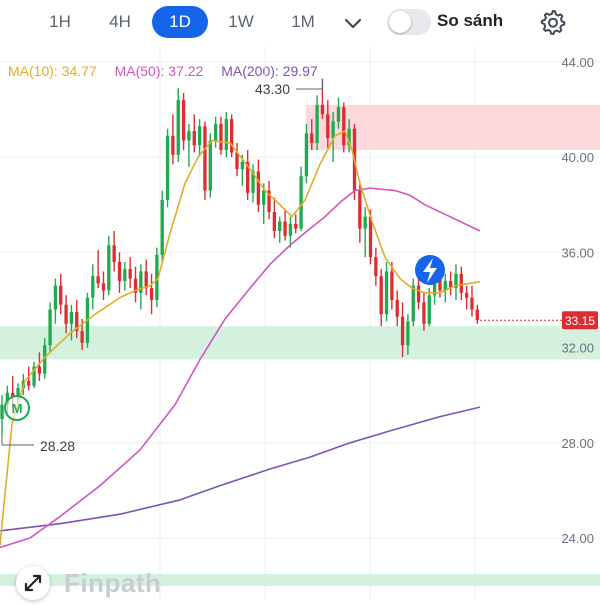 The image size is (600, 605). I want to click on last-price-tag, so click(580, 320).